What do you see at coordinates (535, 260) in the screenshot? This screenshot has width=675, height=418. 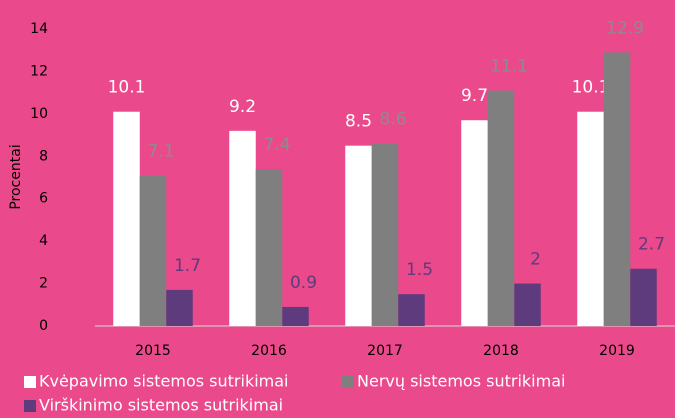 I see `data-label: 2` at bounding box center [535, 260].